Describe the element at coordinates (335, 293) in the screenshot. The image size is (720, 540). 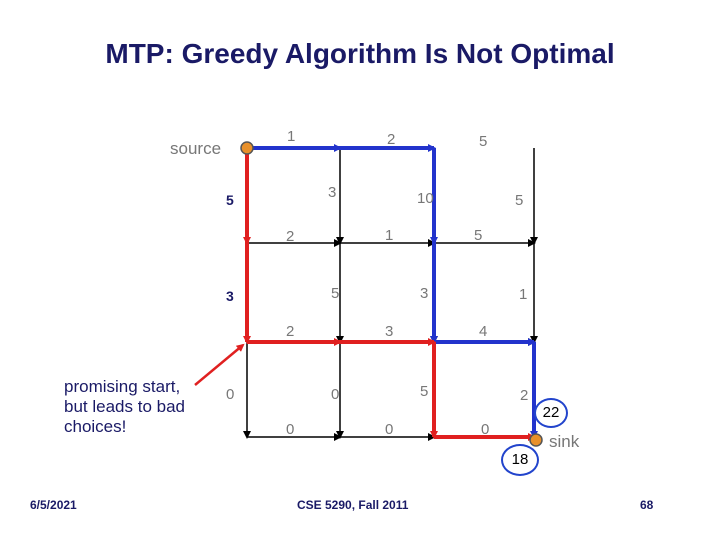
I see `edge-weight-v-1-1: 5` at that location.